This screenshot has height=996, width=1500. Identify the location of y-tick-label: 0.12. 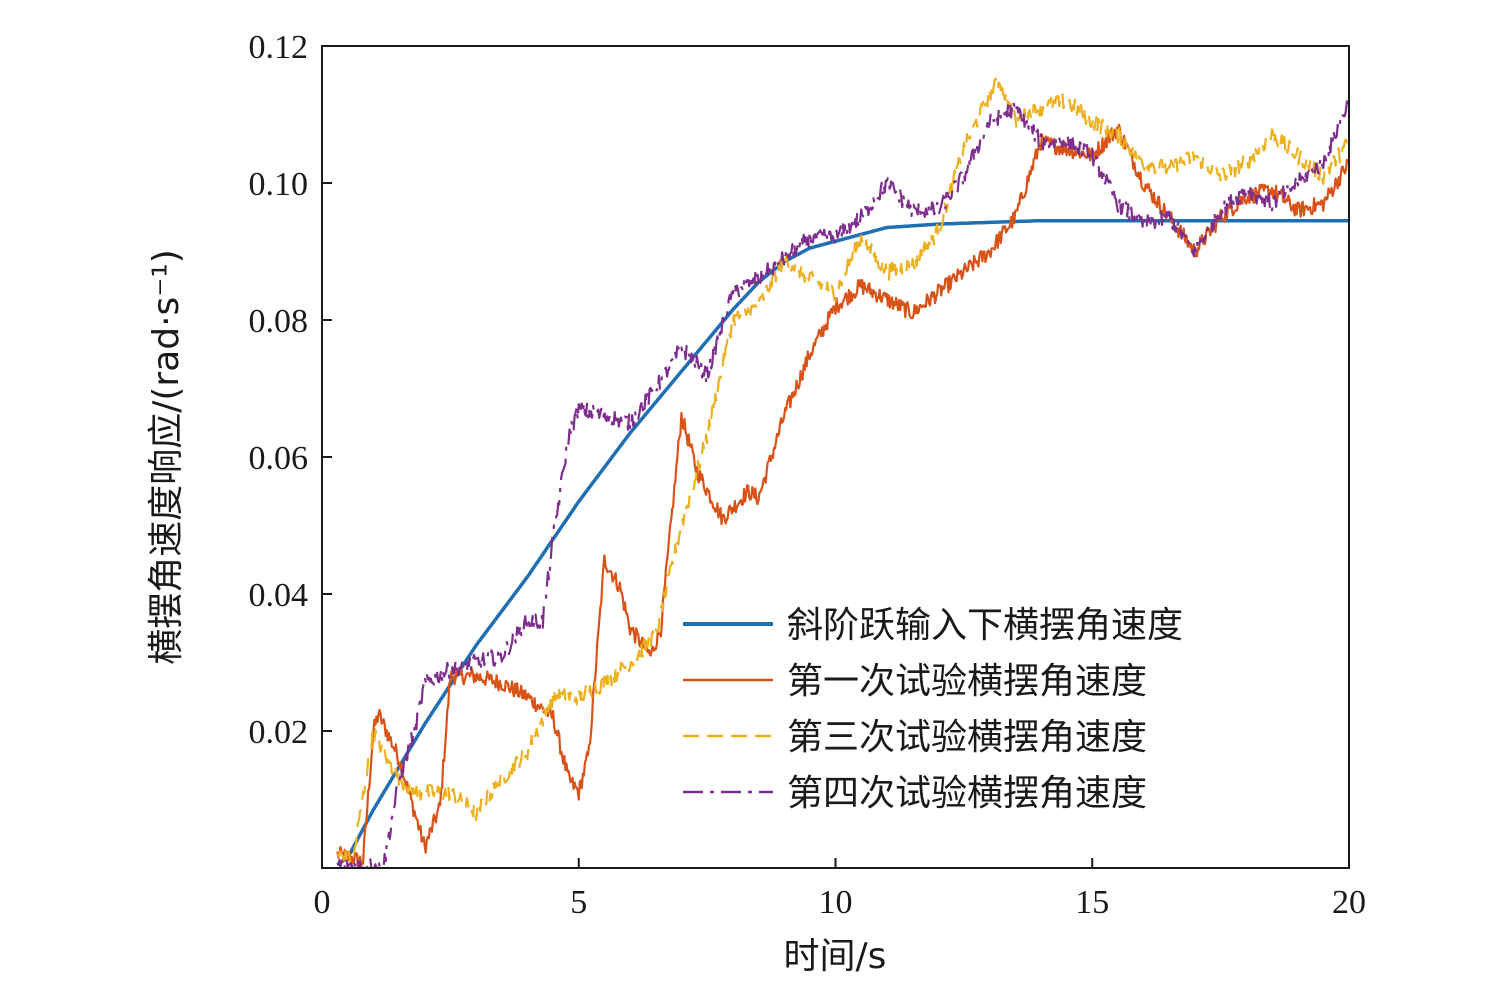
(279, 47).